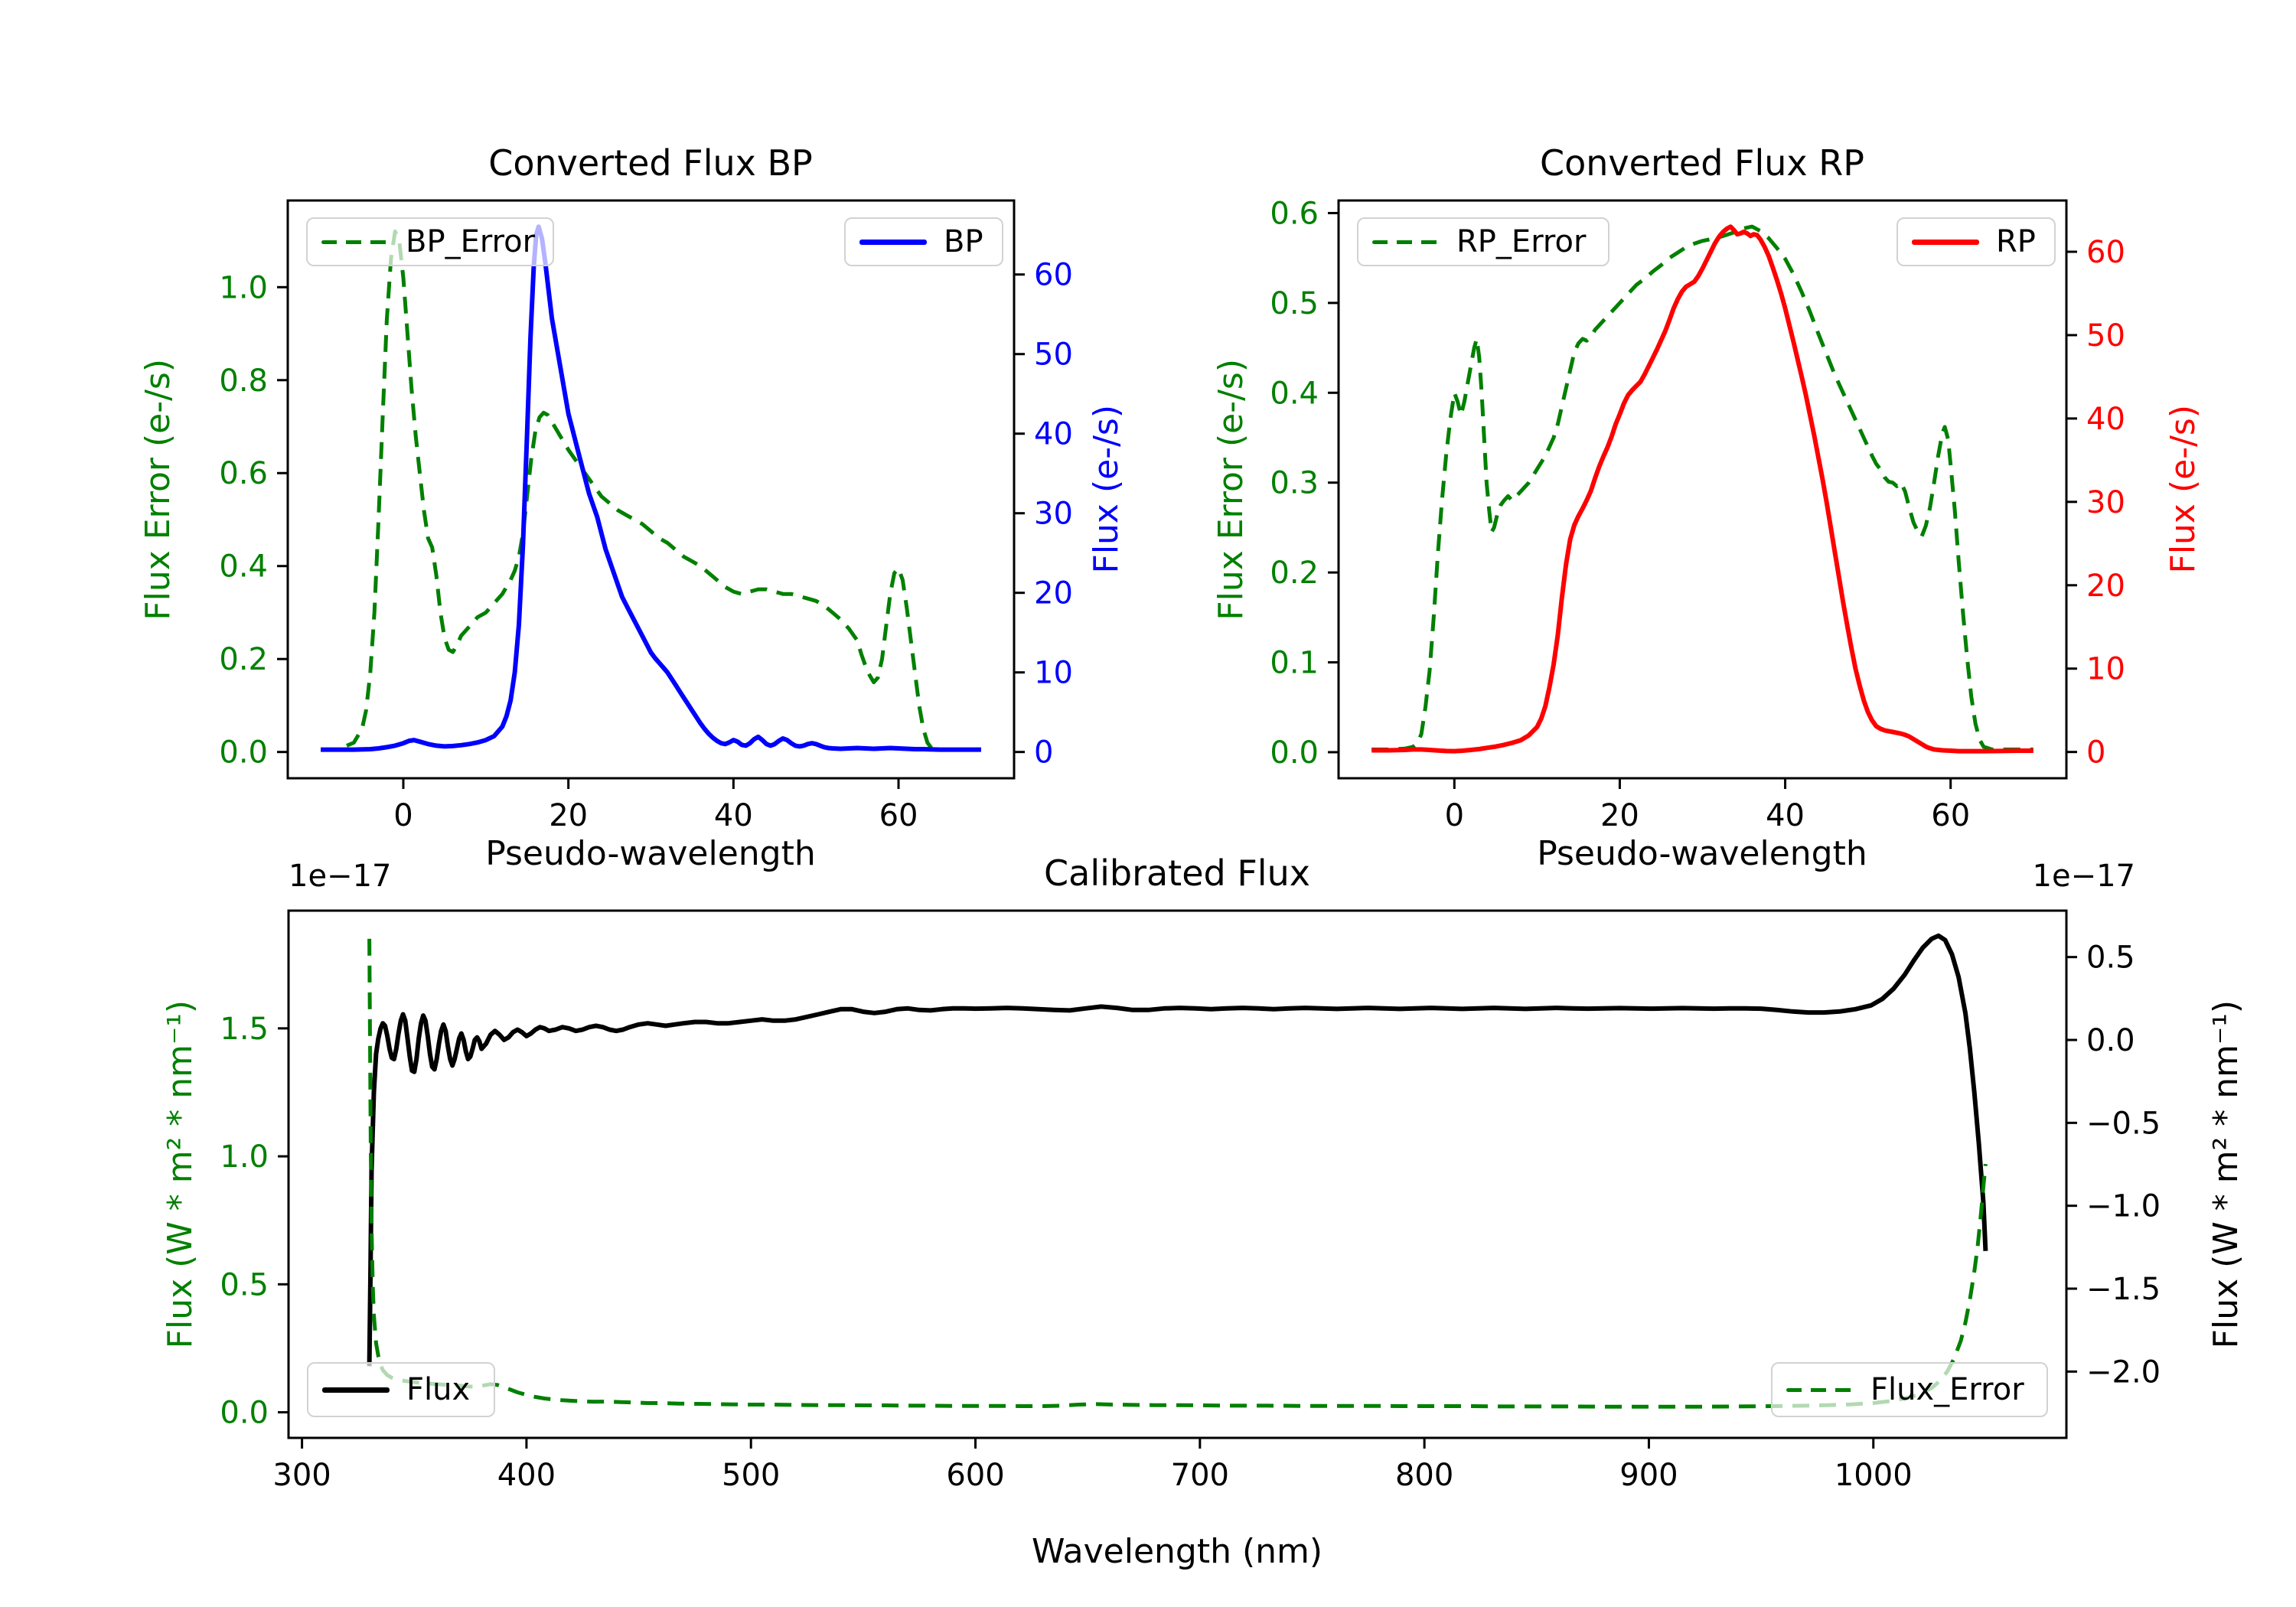 This screenshot has width=2296, height=1607. I want to click on y-axis-label-bp-right: Flux (e-/s), so click(1106, 489).